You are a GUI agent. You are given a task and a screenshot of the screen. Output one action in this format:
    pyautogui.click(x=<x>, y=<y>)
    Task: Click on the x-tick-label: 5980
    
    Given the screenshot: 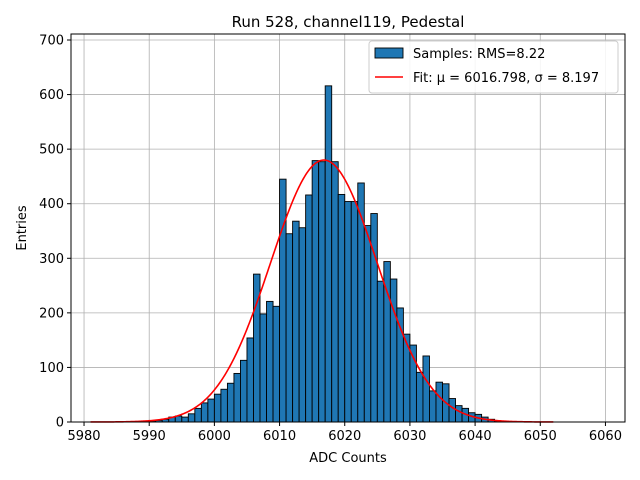 What is the action you would take?
    pyautogui.click(x=83, y=436)
    